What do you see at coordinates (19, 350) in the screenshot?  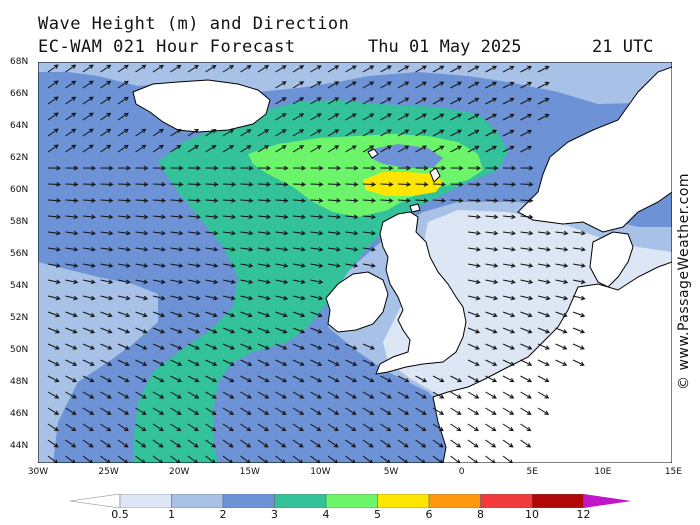 I see `lat-label: 50N` at bounding box center [19, 350].